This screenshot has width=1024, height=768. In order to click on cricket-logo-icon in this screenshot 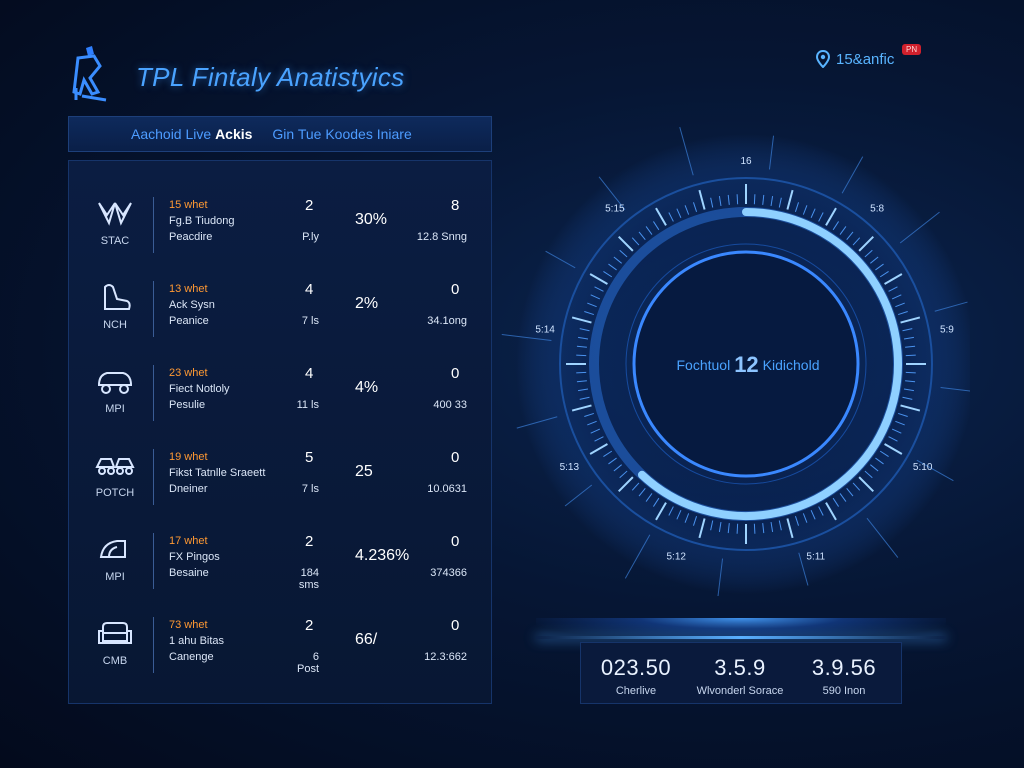, I will do `click(89, 74)`.